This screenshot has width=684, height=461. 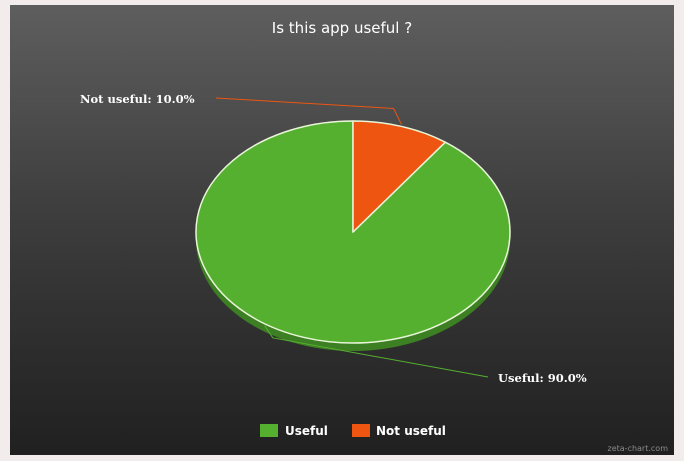 I want to click on legend: Useful Not useful, so click(x=353, y=431).